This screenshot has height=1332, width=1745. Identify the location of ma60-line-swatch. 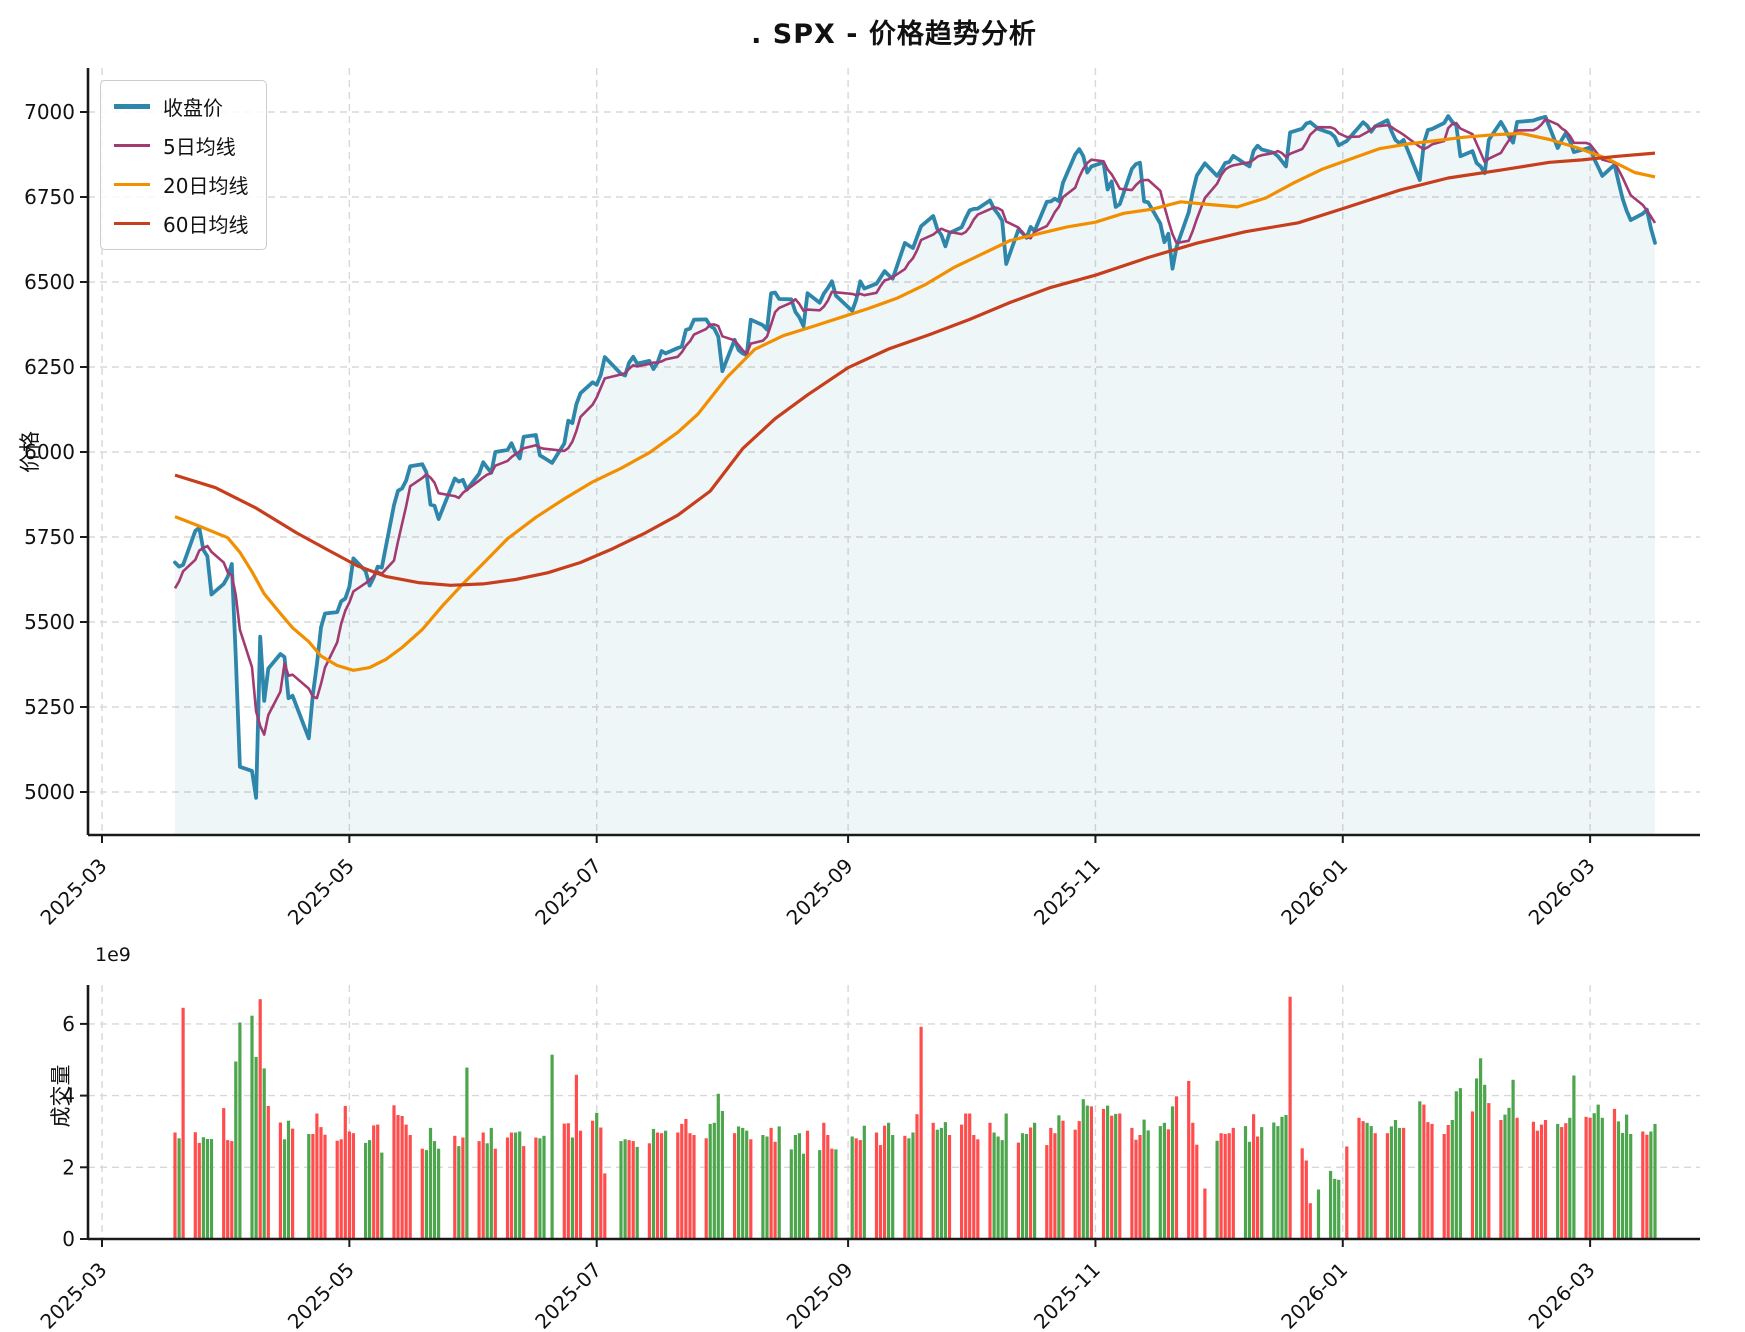
(132, 223).